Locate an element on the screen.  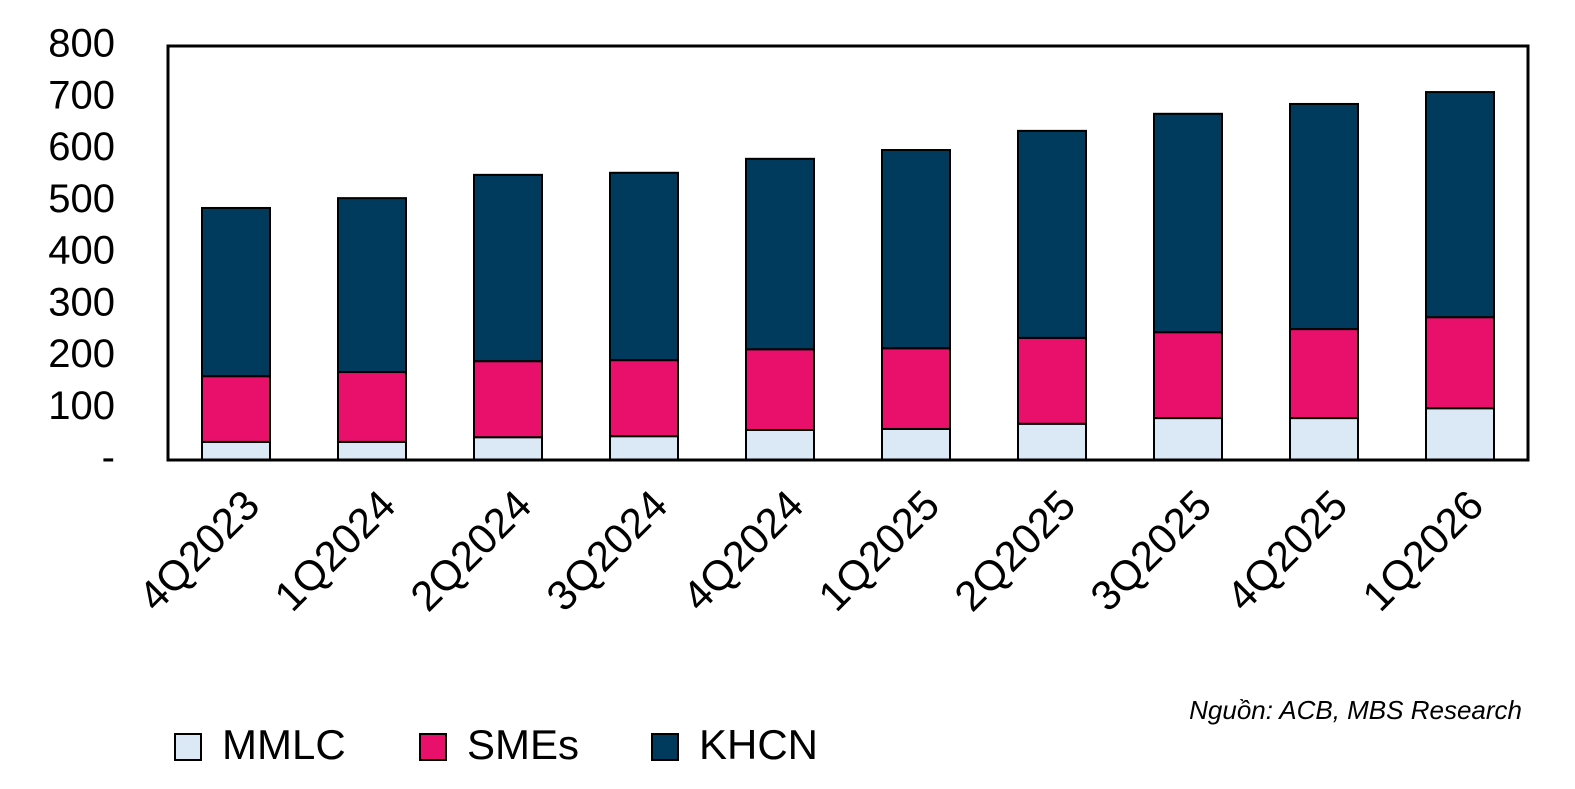
y-tick-label: 500 is located at coordinates (81, 199).